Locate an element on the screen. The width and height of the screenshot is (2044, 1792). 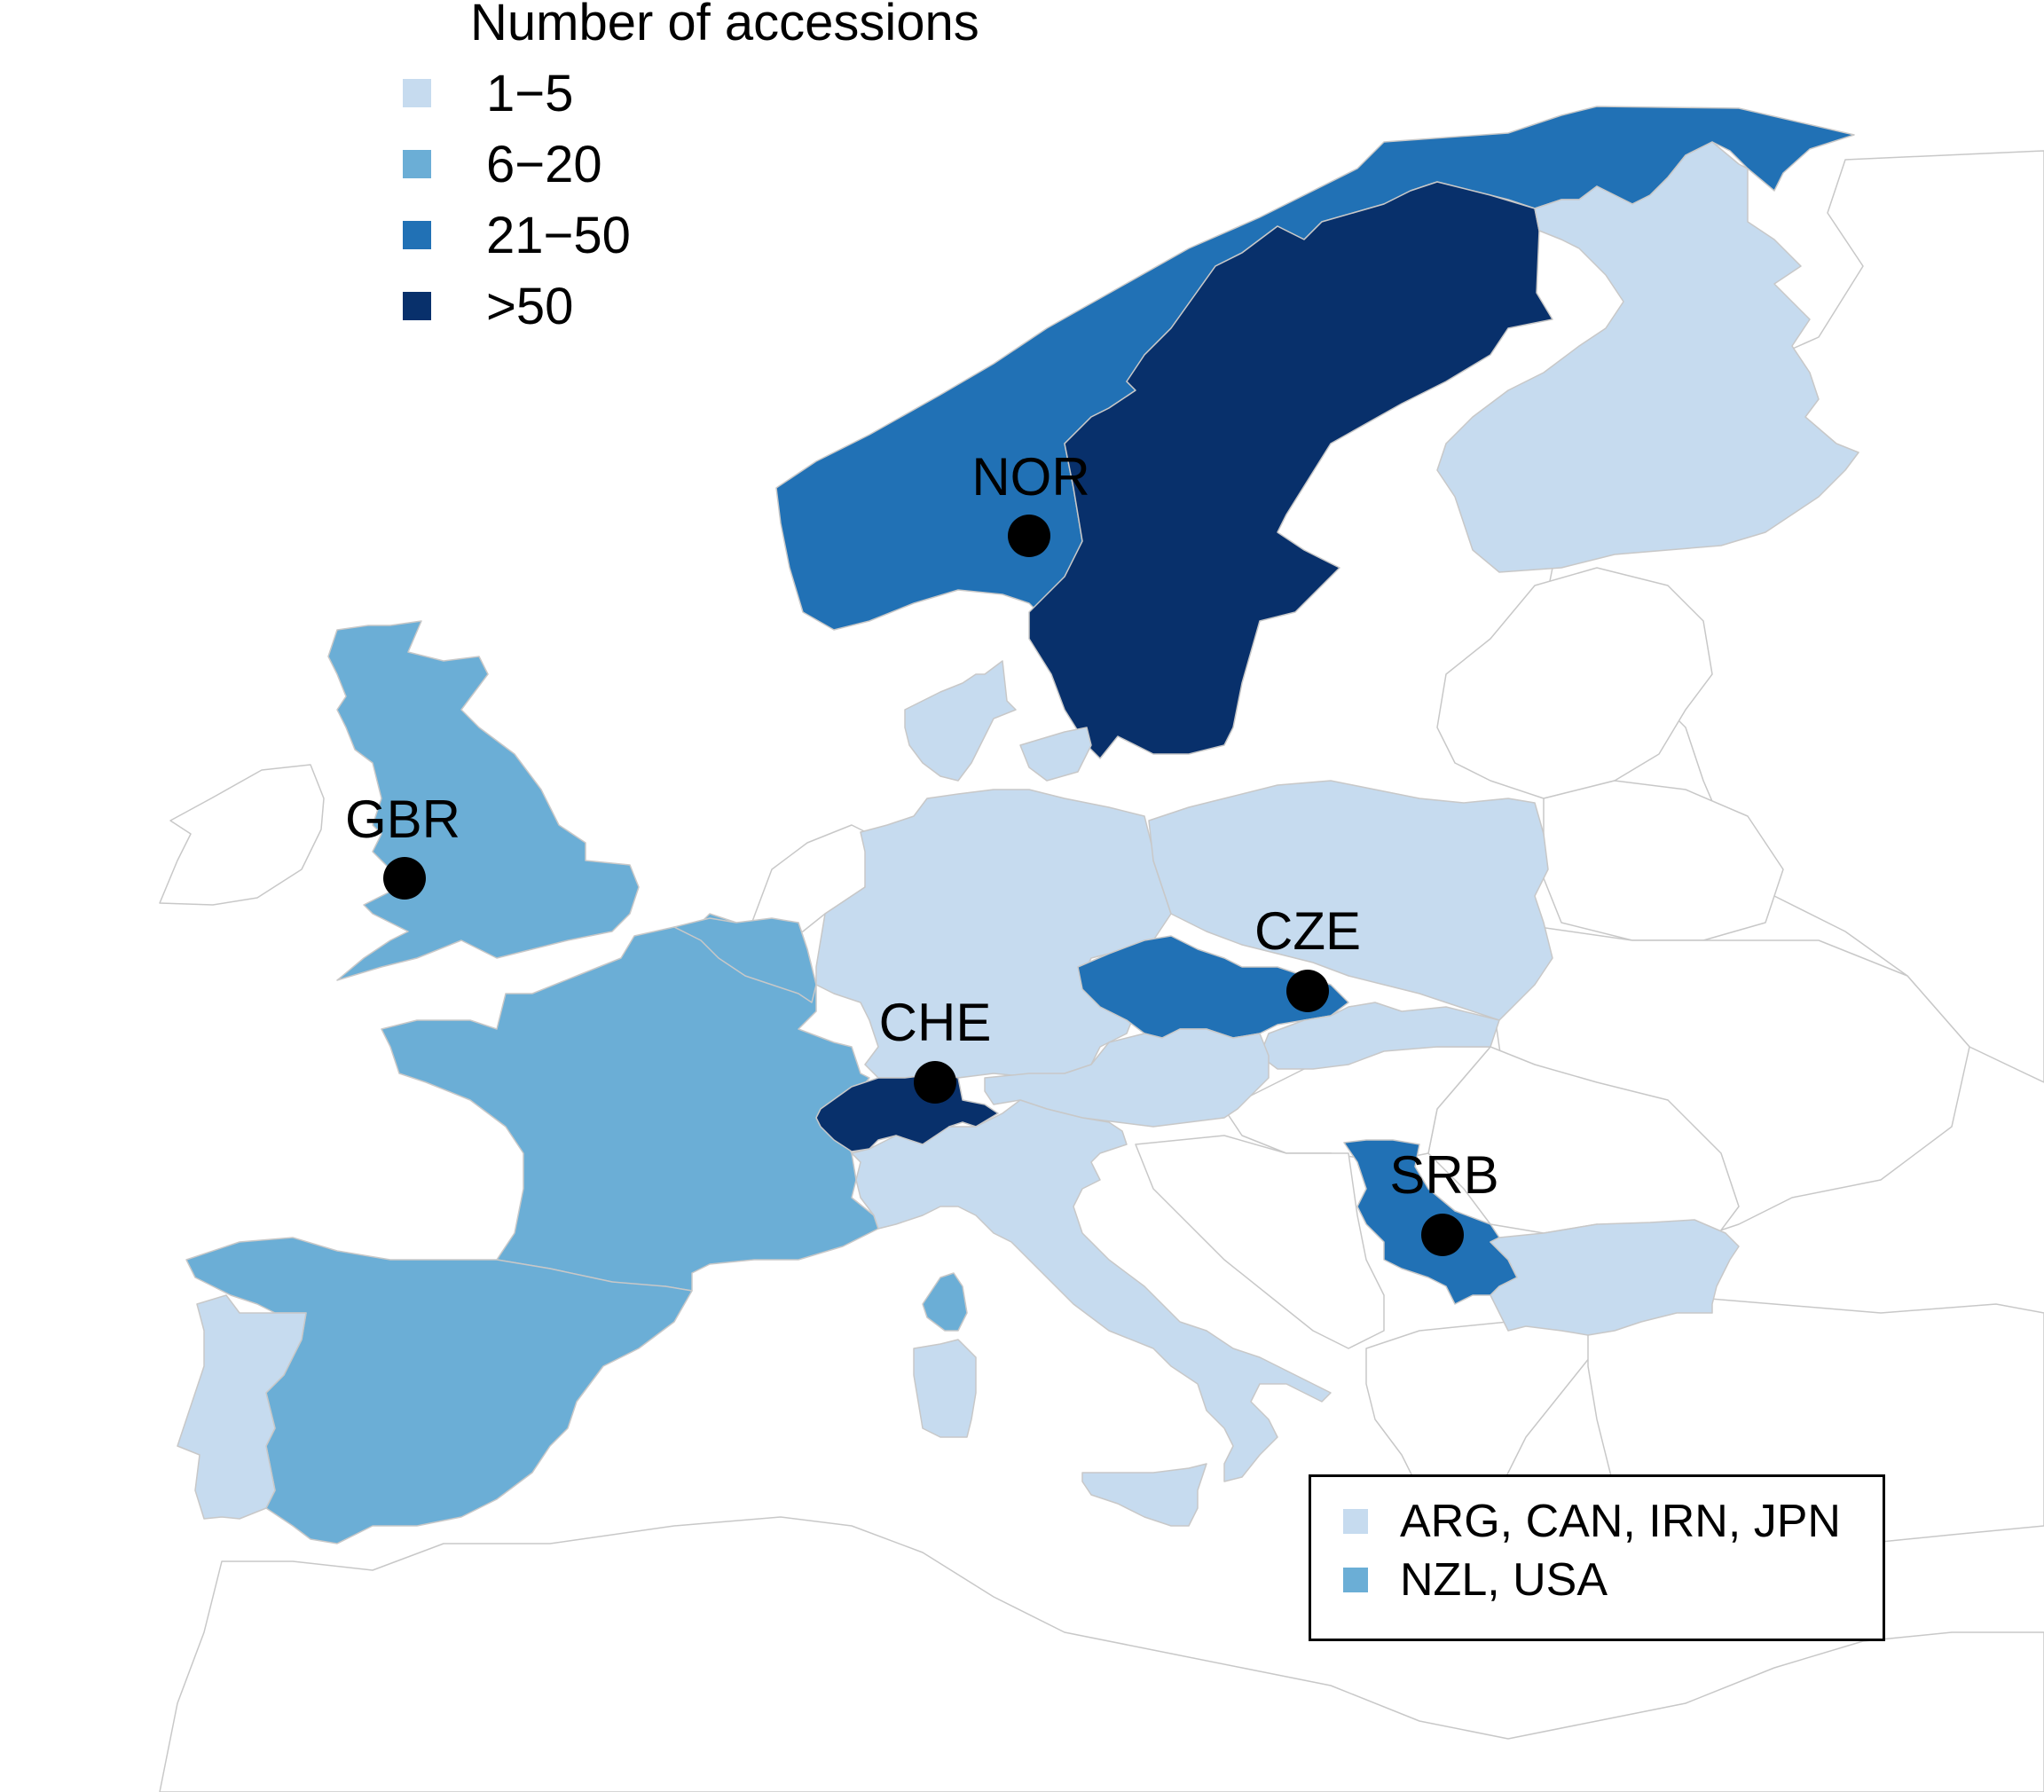
legend-item: >50 is located at coordinates (488, 306).